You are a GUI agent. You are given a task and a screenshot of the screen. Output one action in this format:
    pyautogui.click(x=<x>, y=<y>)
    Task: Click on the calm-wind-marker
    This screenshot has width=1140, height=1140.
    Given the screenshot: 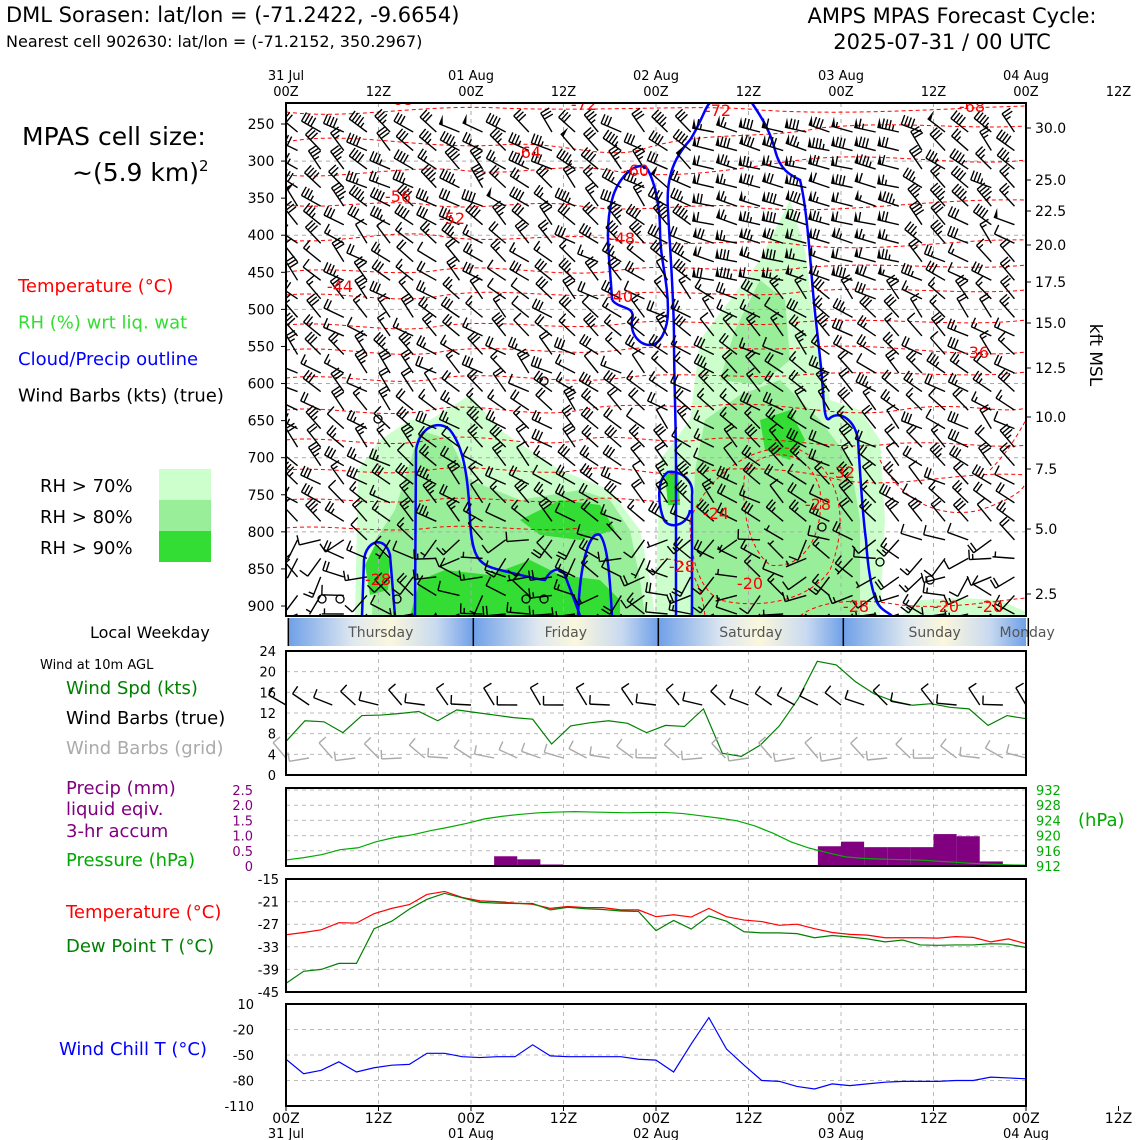 What is the action you would take?
    pyautogui.click(x=340, y=599)
    